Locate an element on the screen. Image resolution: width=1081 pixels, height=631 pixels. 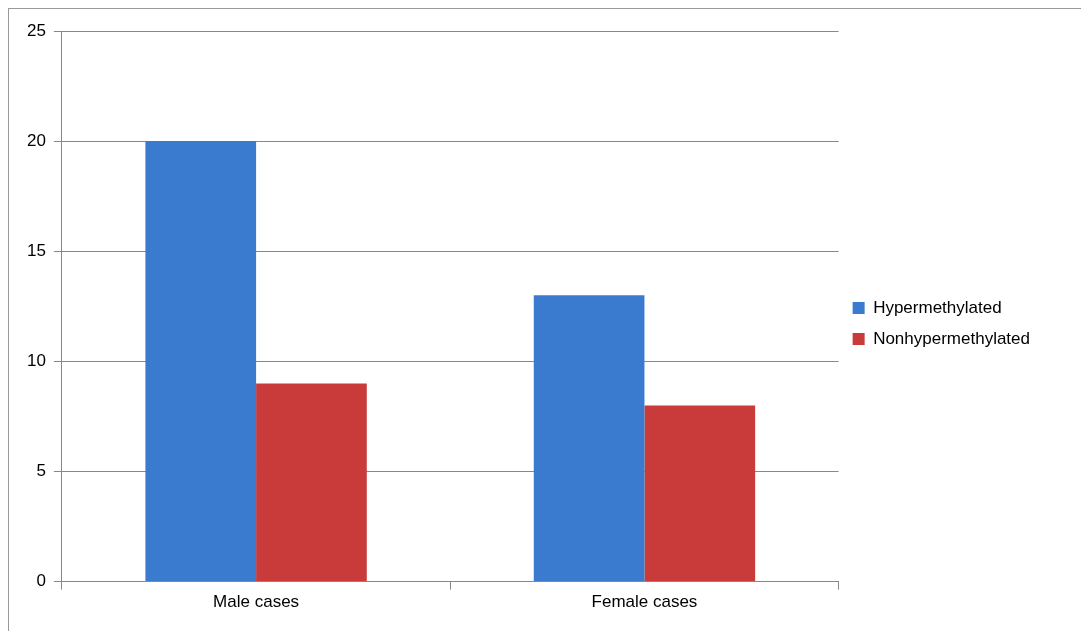
legend-label: Hypermethylated is located at coordinates (937, 307).